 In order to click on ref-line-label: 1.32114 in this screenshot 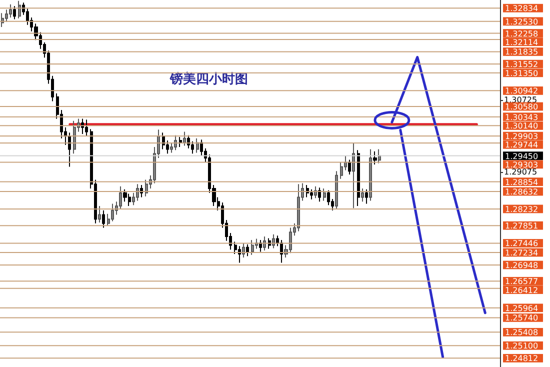, I will do `click(521, 42)`.